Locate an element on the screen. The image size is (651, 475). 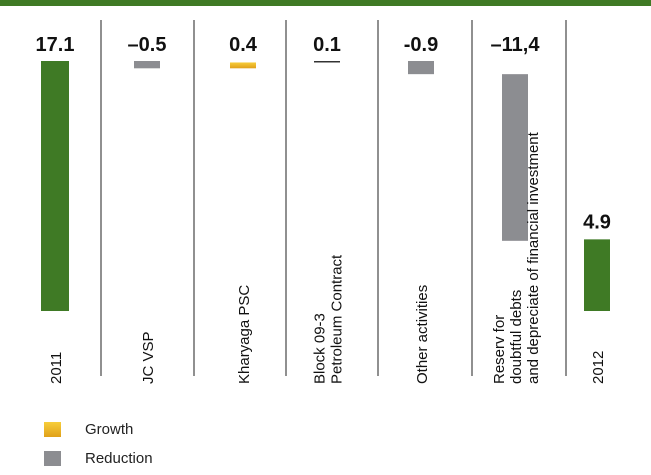
category-label-line: Kharyaga PSC is located at coordinates (244, 334).